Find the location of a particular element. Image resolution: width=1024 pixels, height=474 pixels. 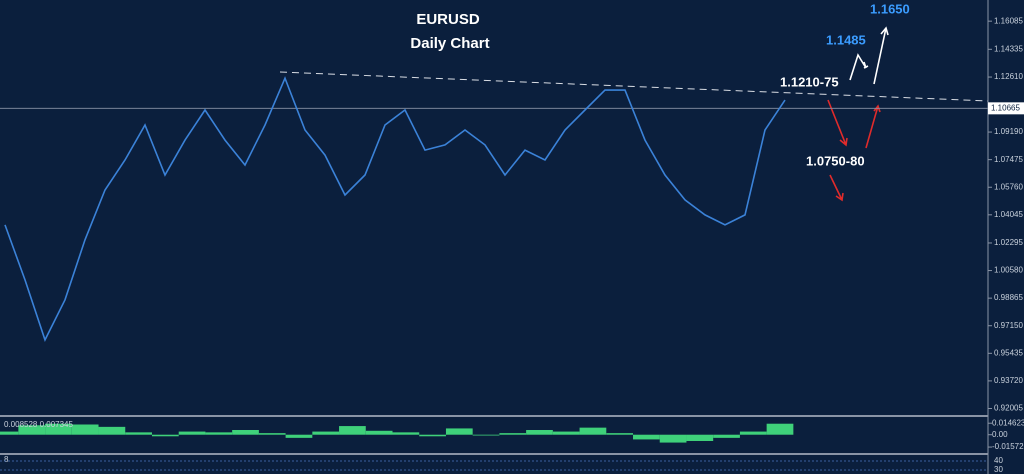

indicator-tick-label: 0.014623 is located at coordinates (1008, 422).